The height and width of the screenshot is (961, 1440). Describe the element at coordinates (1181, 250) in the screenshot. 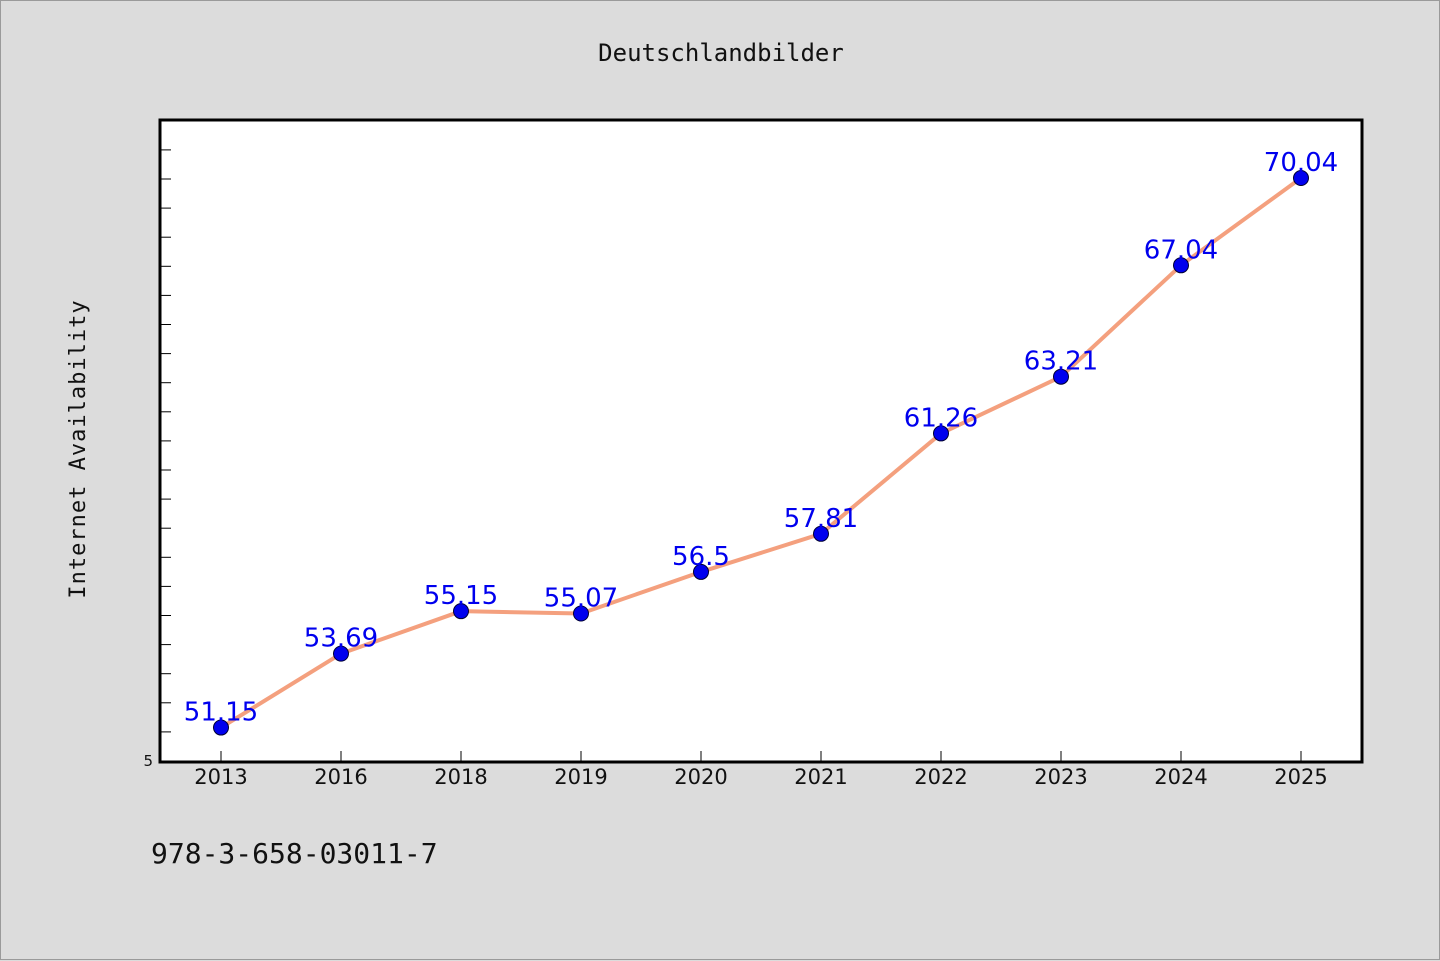

I see `data-label: 67.04` at that location.